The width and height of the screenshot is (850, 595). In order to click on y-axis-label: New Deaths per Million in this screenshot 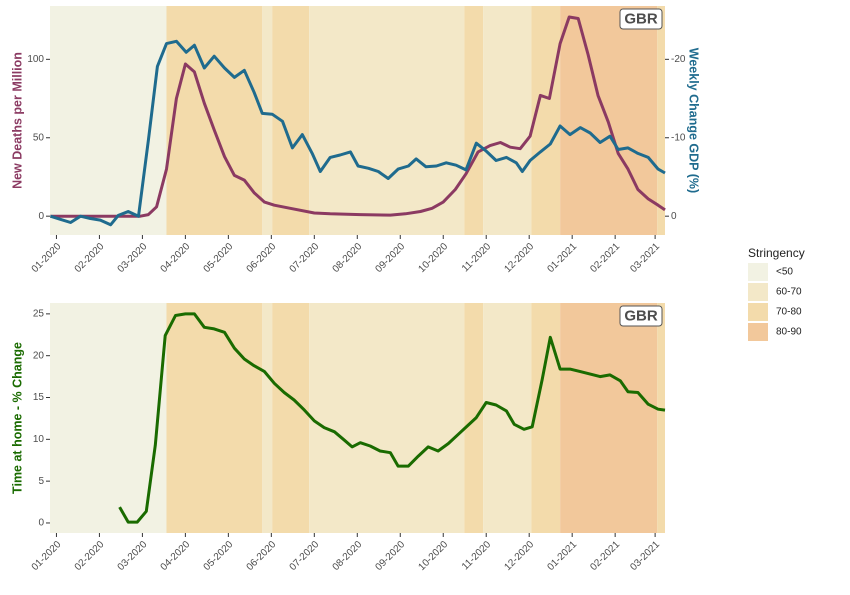, I will do `click(17, 120)`.